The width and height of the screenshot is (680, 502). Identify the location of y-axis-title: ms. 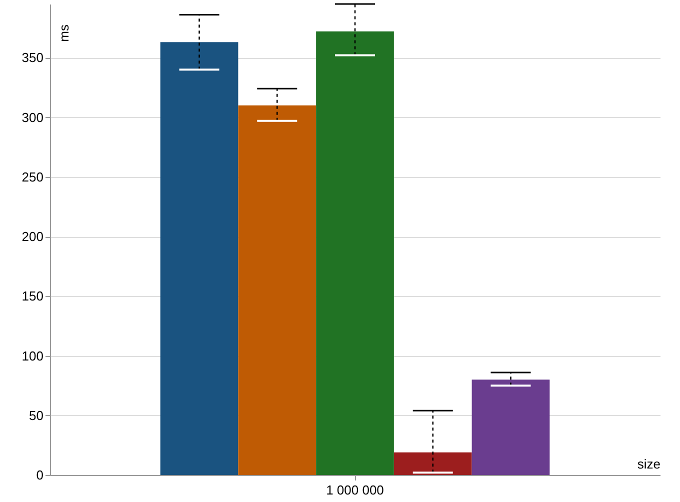
(64, 33).